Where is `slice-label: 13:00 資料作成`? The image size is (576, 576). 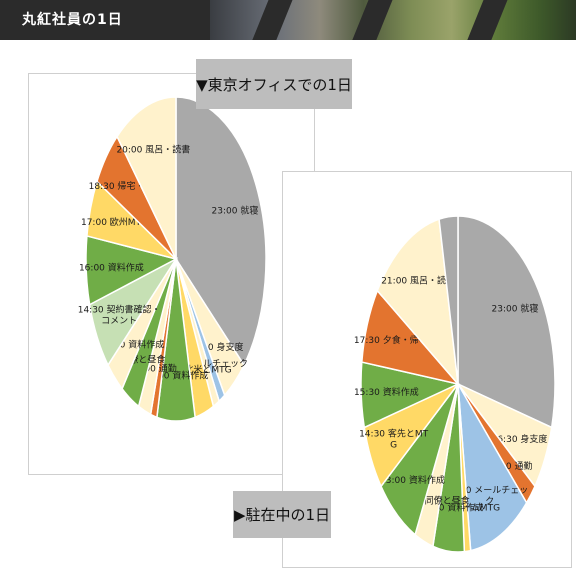 slice-label: 13:00 資料作成 is located at coordinates (412, 480).